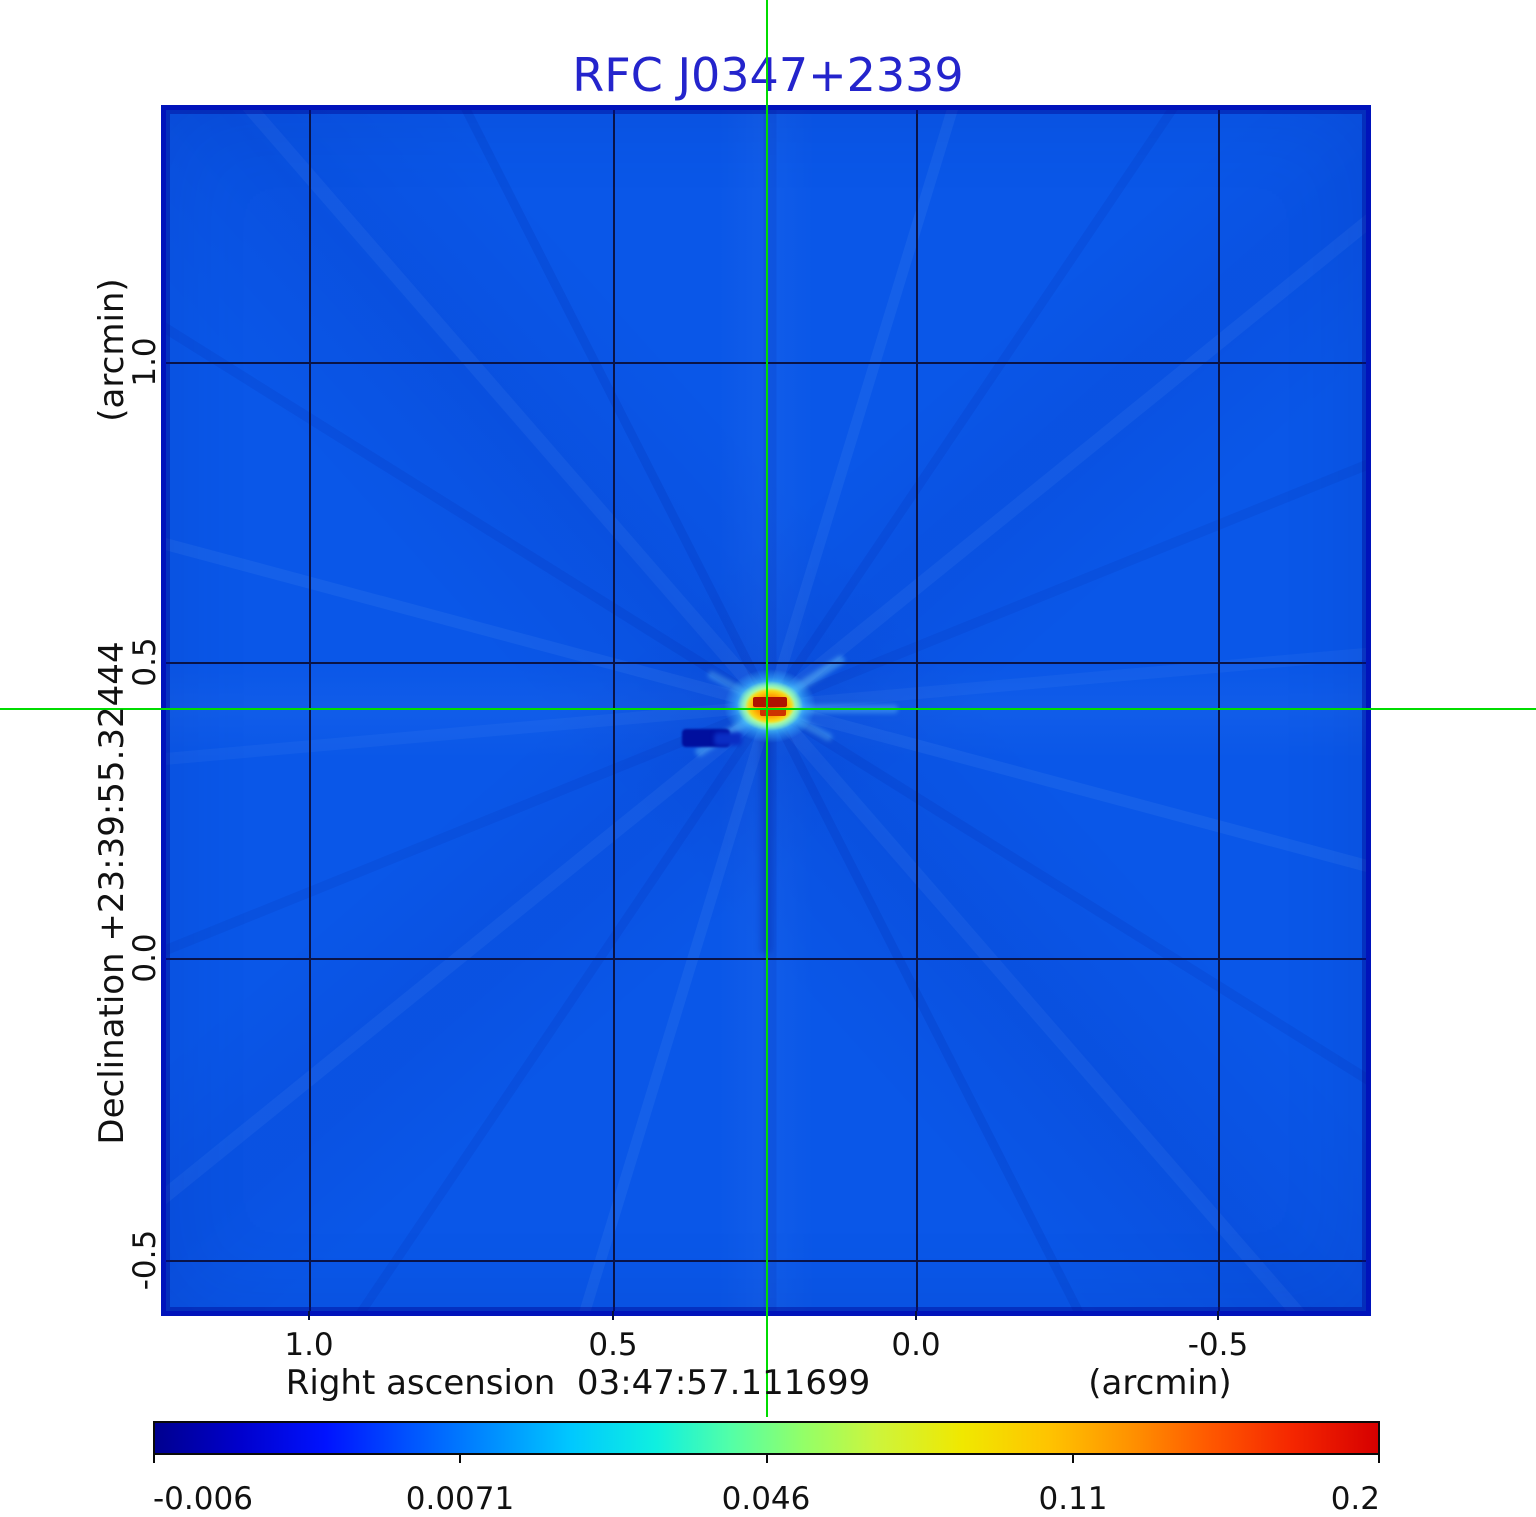 The image size is (1536, 1517). What do you see at coordinates (309, 1345) in the screenshot?
I see `x-tick-label: 1.0` at bounding box center [309, 1345].